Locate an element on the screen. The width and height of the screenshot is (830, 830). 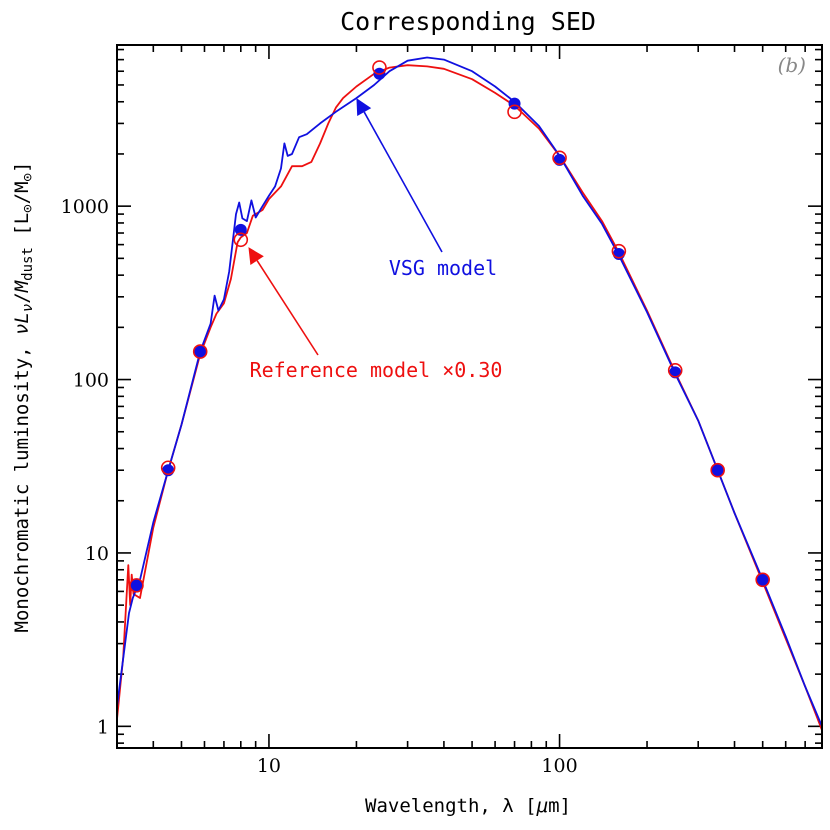
y-tick-label: 1000 is located at coordinates (85, 207).